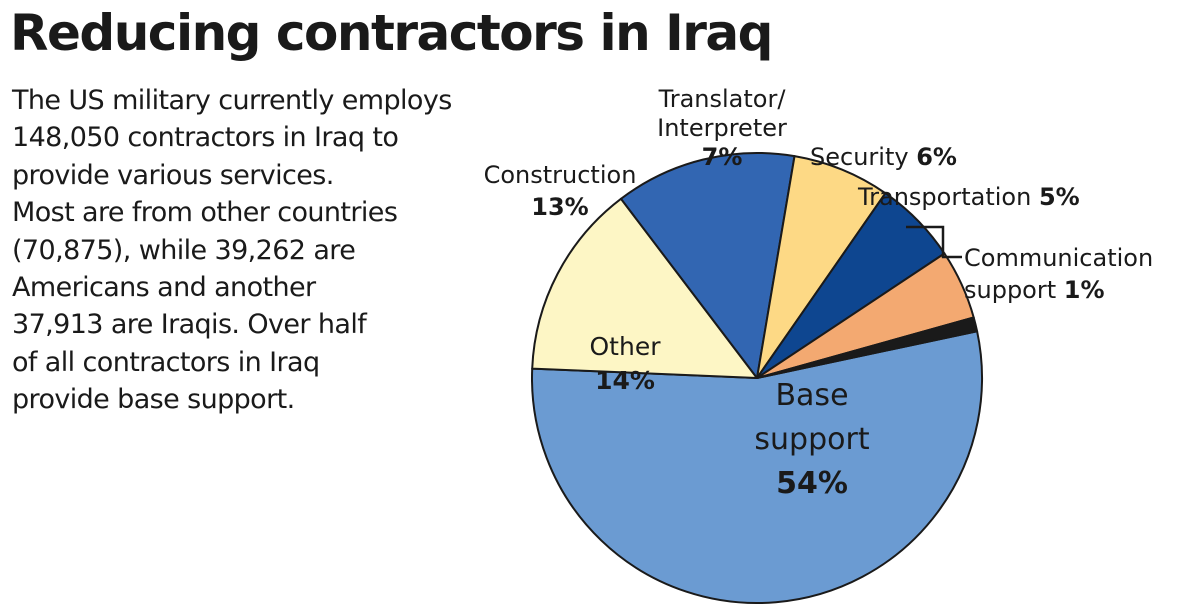 The width and height of the screenshot is (1200, 611). I want to click on slice-label-line: Communication, so click(1058, 258).